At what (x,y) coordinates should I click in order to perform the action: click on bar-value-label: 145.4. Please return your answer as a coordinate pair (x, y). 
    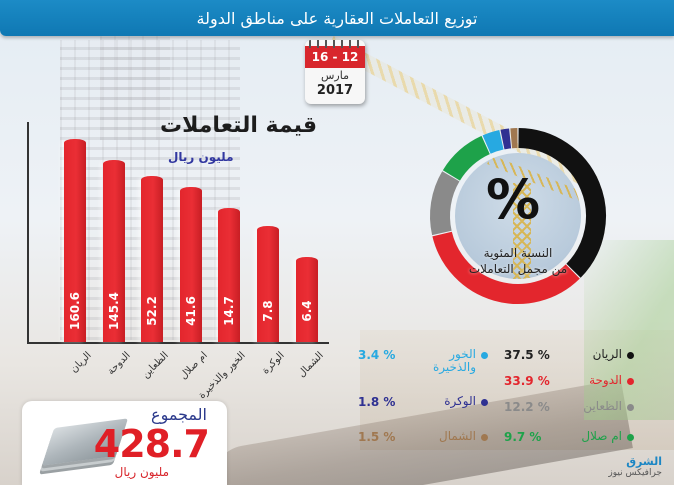
    Looking at the image, I should click on (114, 311).